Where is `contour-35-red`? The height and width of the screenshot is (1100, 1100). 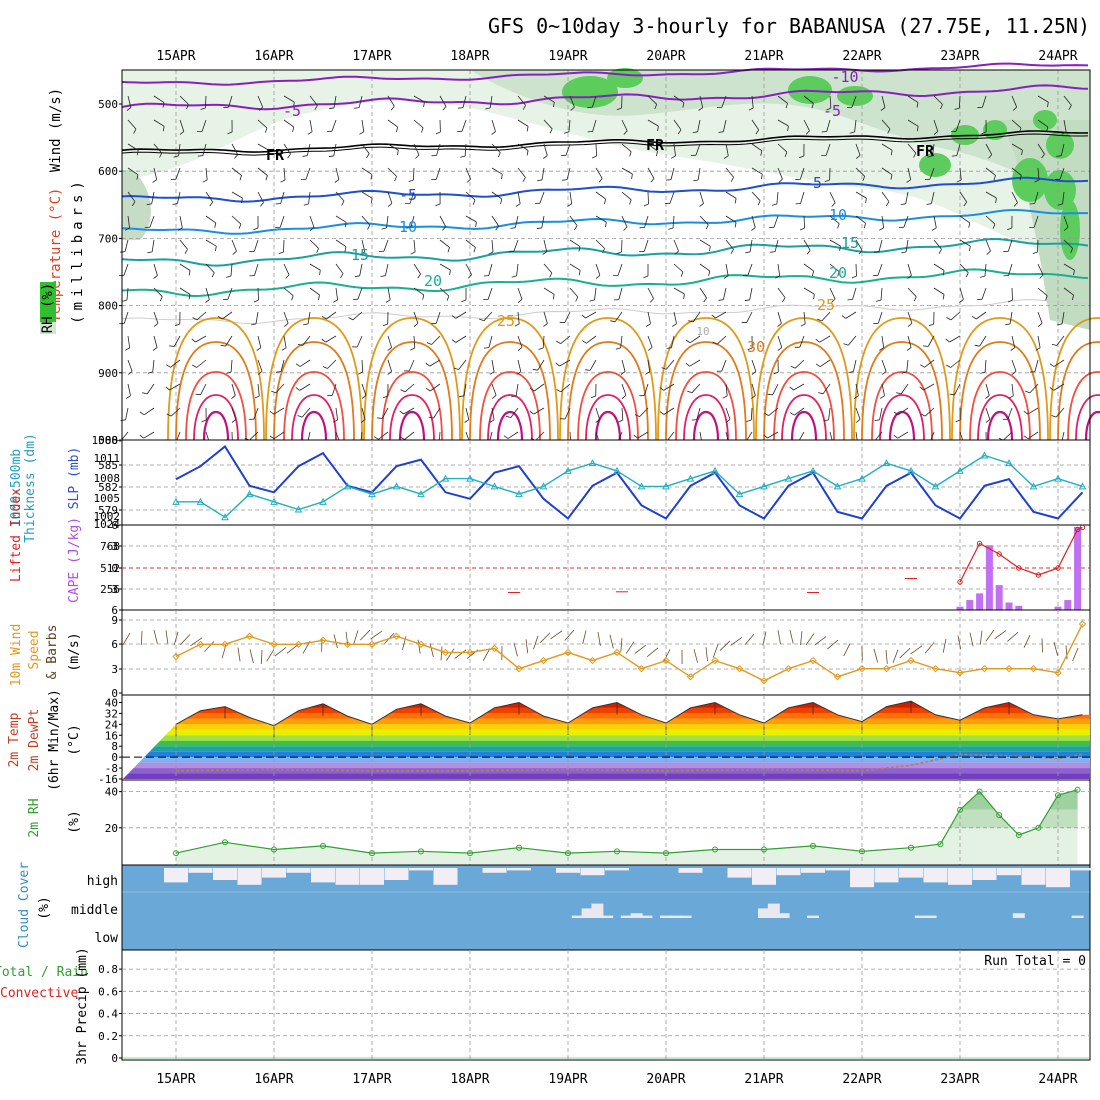
contour-35-red is located at coordinates (804, 406).